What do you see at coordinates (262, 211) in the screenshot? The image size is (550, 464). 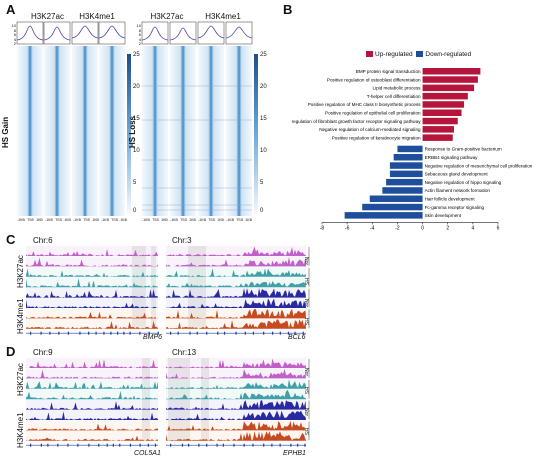 I see `loss-cbar-tick: 0` at bounding box center [262, 211].